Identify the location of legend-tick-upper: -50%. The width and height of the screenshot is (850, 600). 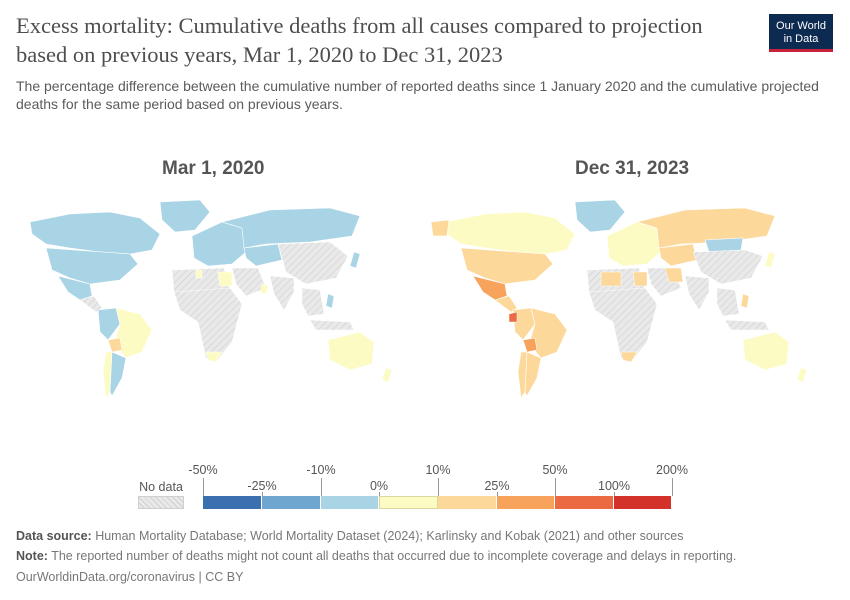
(203, 470).